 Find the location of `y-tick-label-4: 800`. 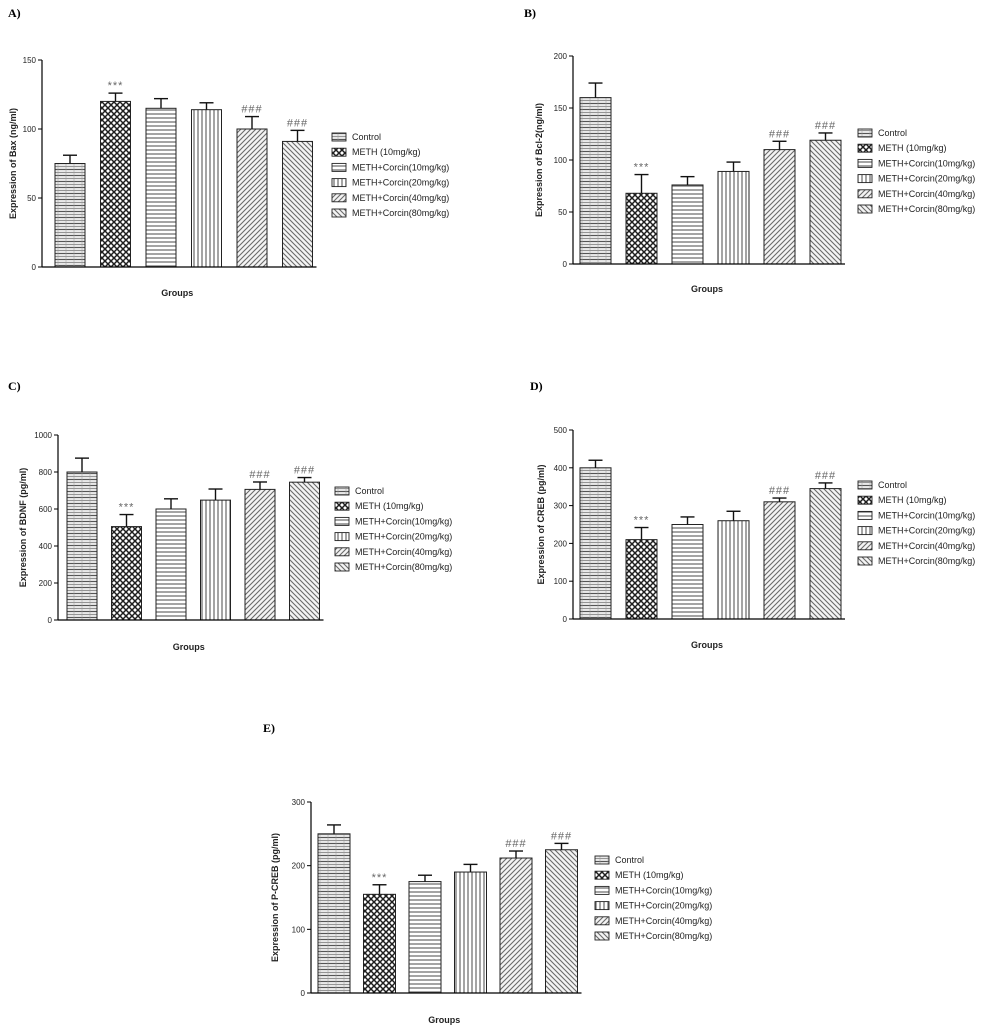

y-tick-label-4: 800 is located at coordinates (46, 472).